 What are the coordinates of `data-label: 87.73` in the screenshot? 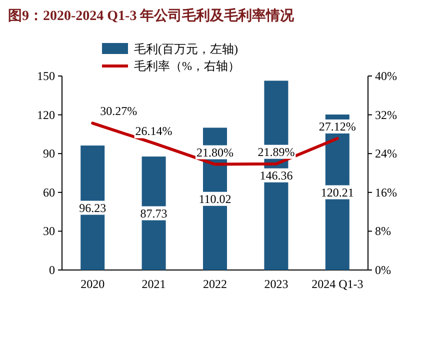 It's located at (154, 213).